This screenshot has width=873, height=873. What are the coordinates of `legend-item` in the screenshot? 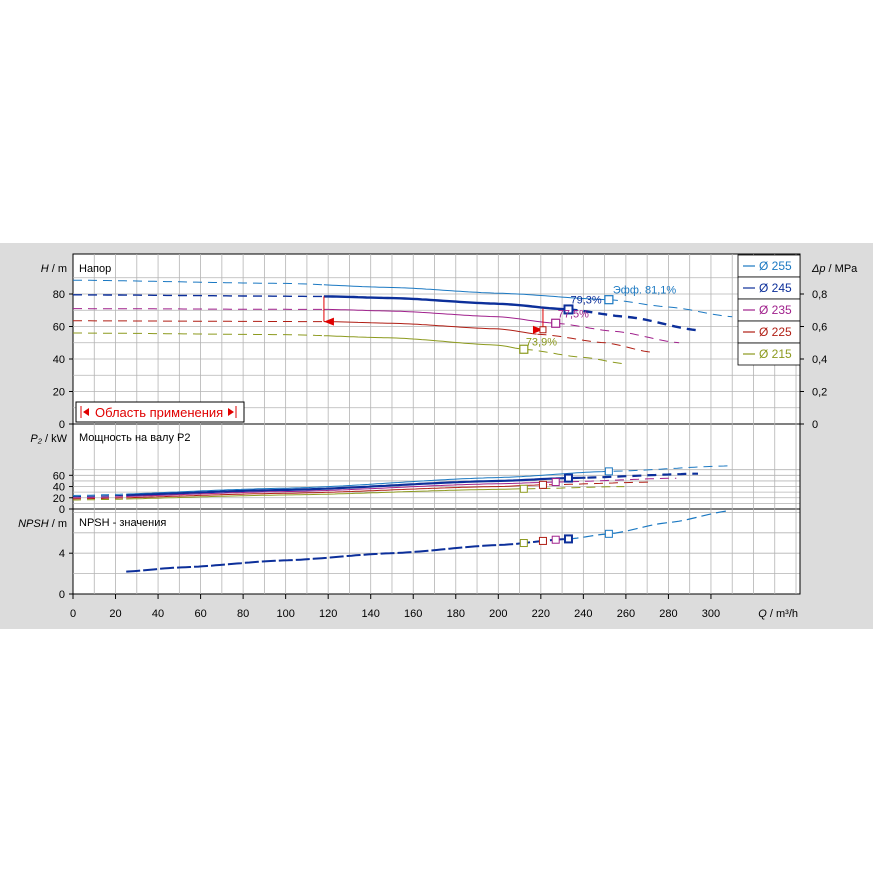 It's located at (769, 354).